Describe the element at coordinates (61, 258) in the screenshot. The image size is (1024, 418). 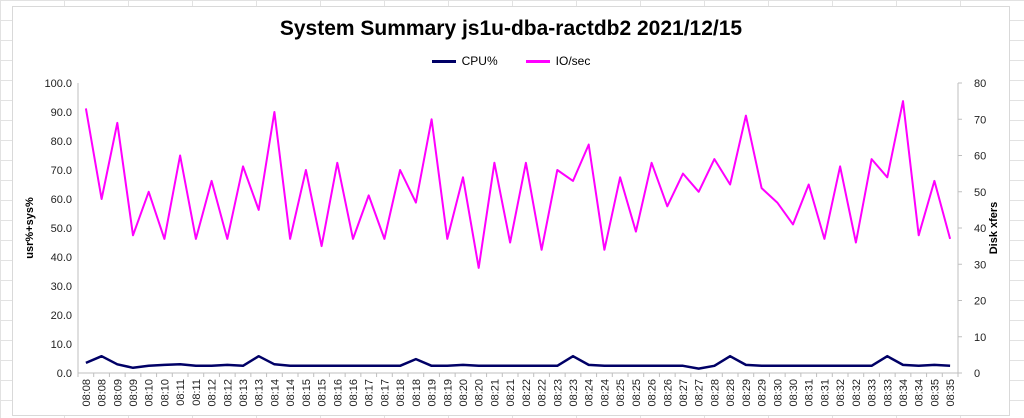
I see `y-tick-label: 40.0` at that location.